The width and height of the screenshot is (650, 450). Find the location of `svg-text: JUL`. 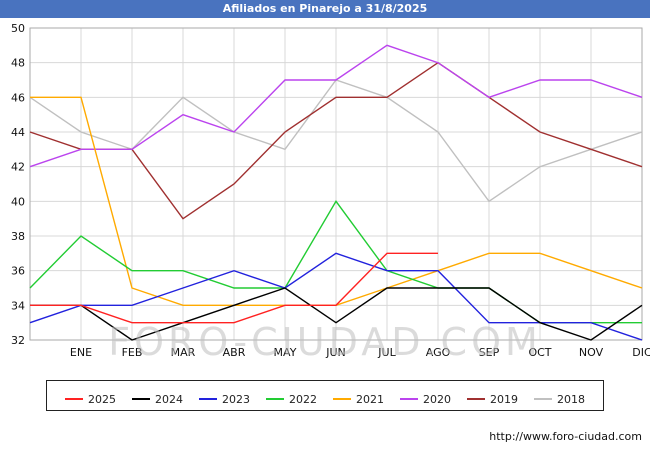

svg-text: JUL is located at coordinates (386, 352).